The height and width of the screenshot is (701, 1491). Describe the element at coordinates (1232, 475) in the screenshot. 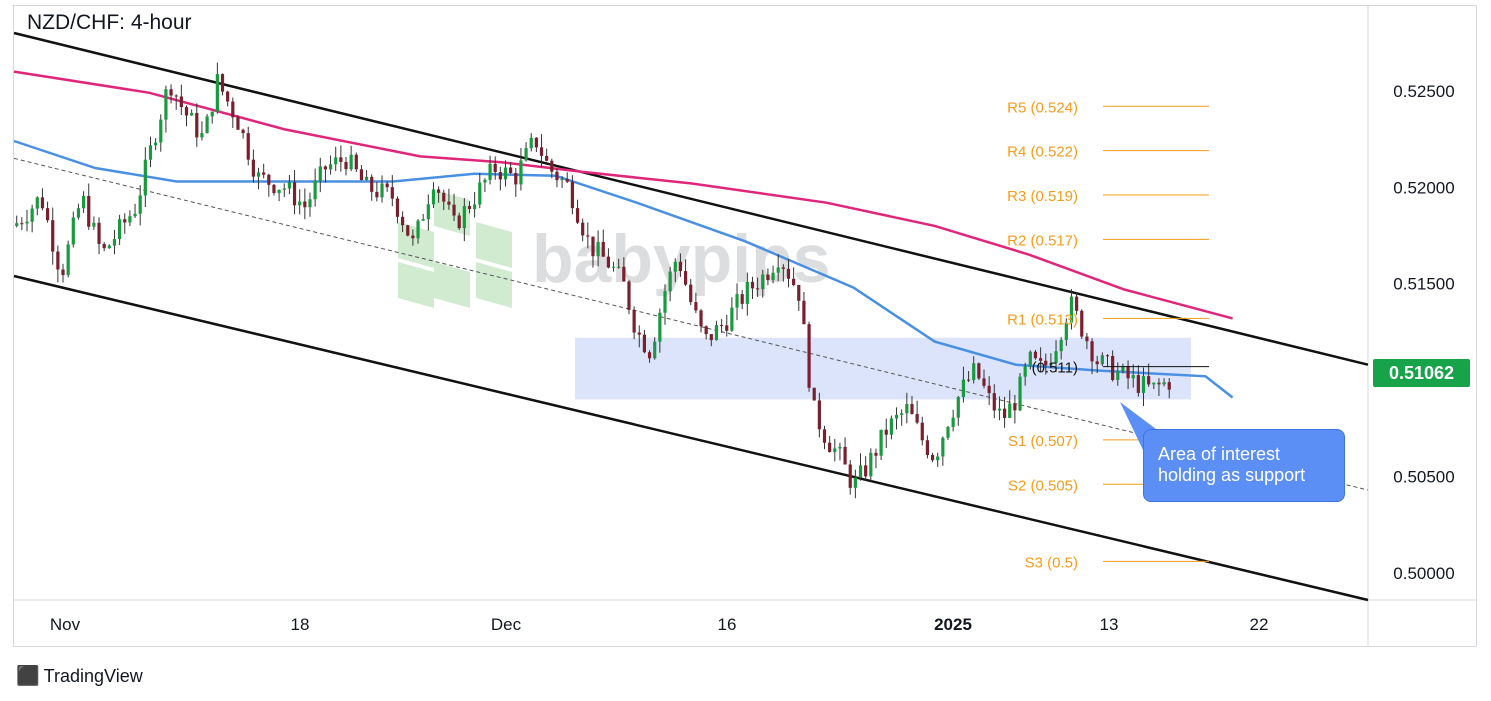

I see `callout-line-2: holding as support` at that location.